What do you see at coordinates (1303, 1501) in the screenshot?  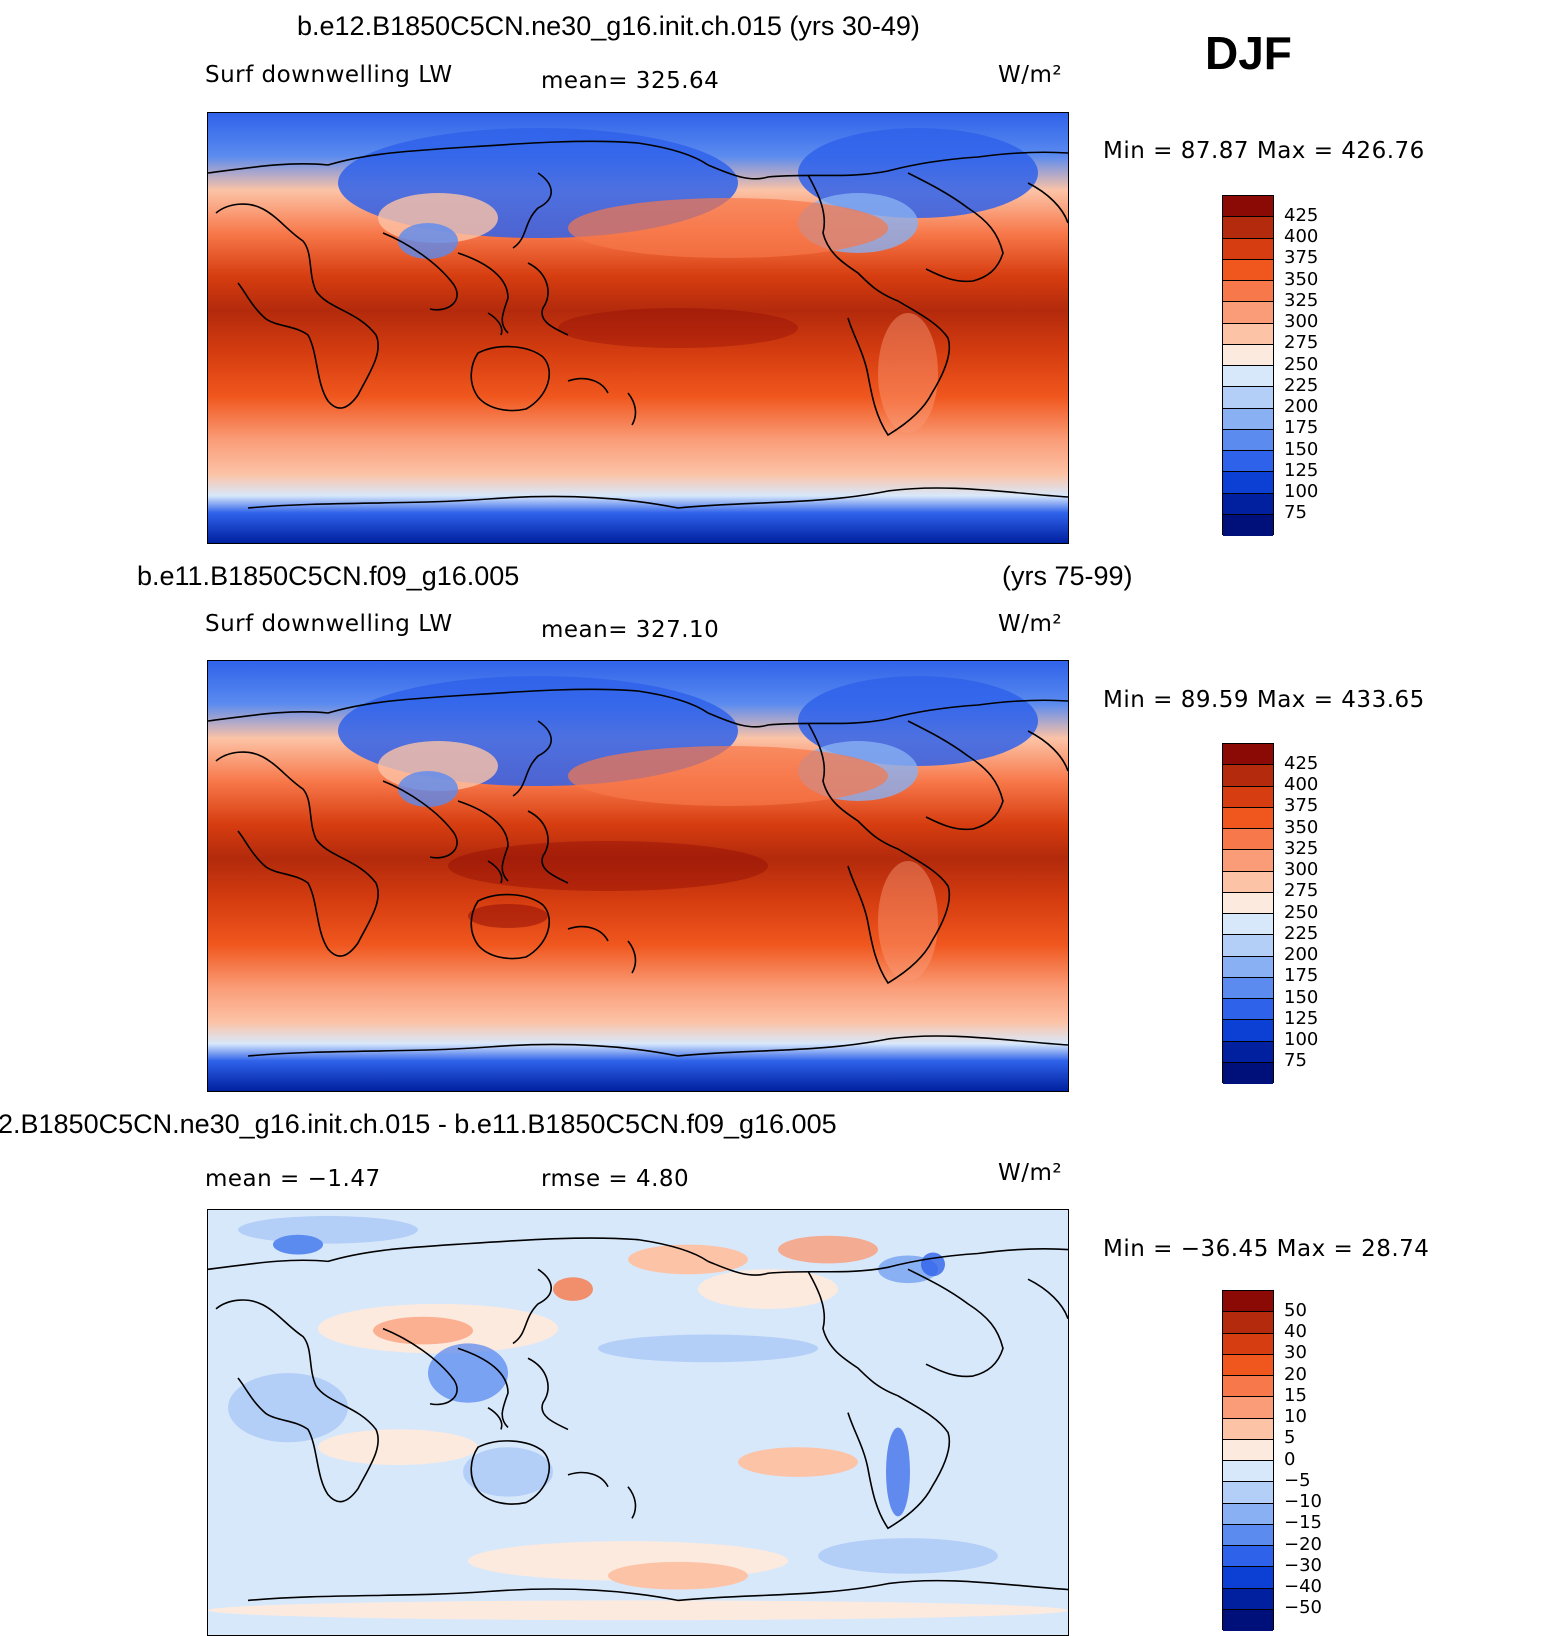 I see `colorbar-tick-label: −10` at bounding box center [1303, 1501].